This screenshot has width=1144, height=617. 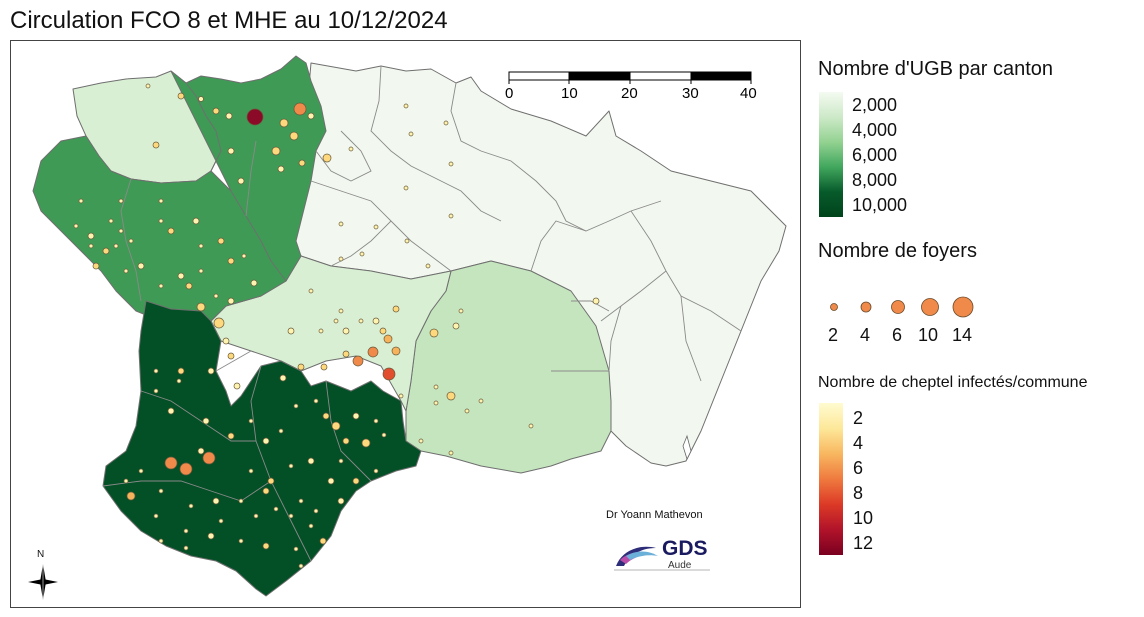 I want to click on legend-cheptel-ramp, so click(x=831, y=479).